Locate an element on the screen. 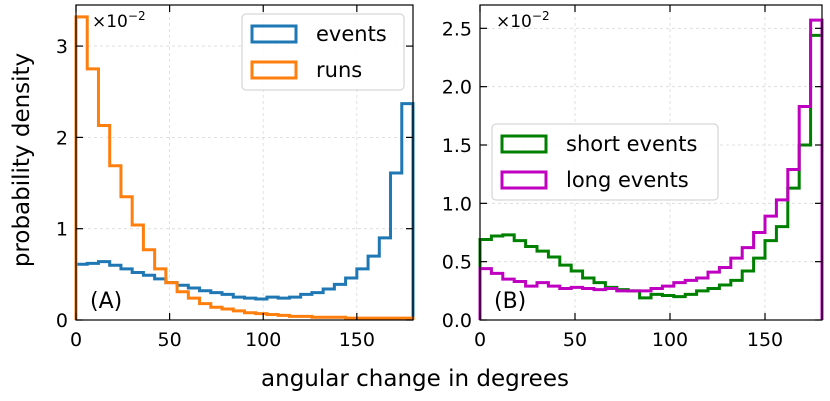 The width and height of the screenshot is (830, 401). legend: short events long events is located at coordinates (605, 162).